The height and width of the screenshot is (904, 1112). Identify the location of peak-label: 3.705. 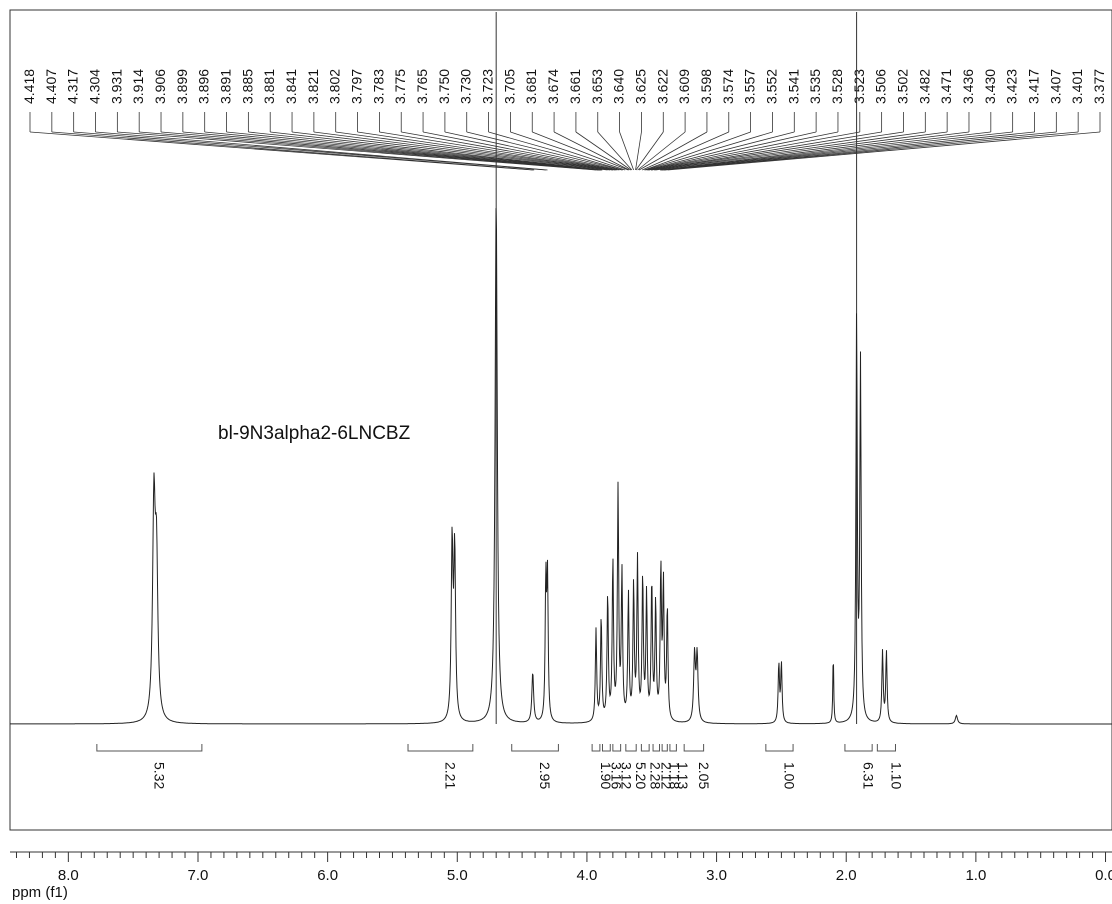
(509, 86).